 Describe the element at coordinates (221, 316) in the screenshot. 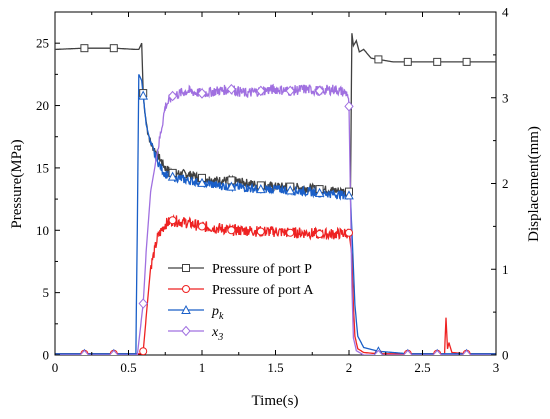

I see `legend-label-subscript: k` at that location.